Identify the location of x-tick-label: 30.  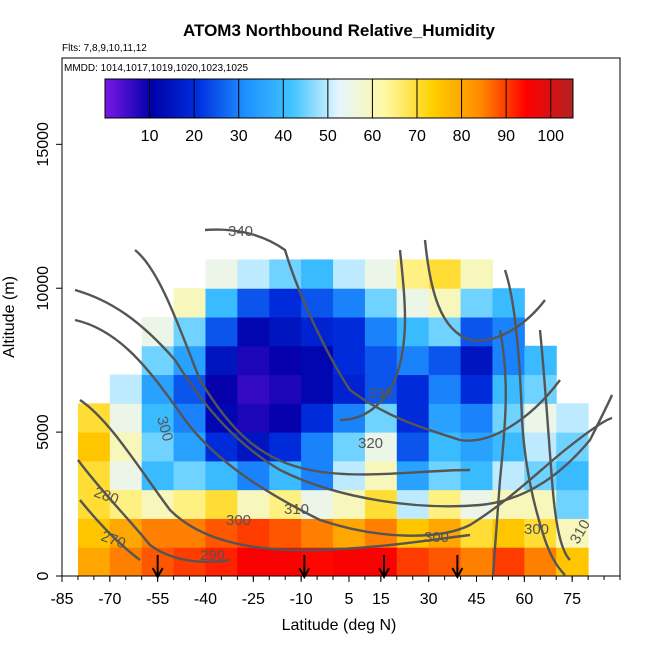
(429, 599).